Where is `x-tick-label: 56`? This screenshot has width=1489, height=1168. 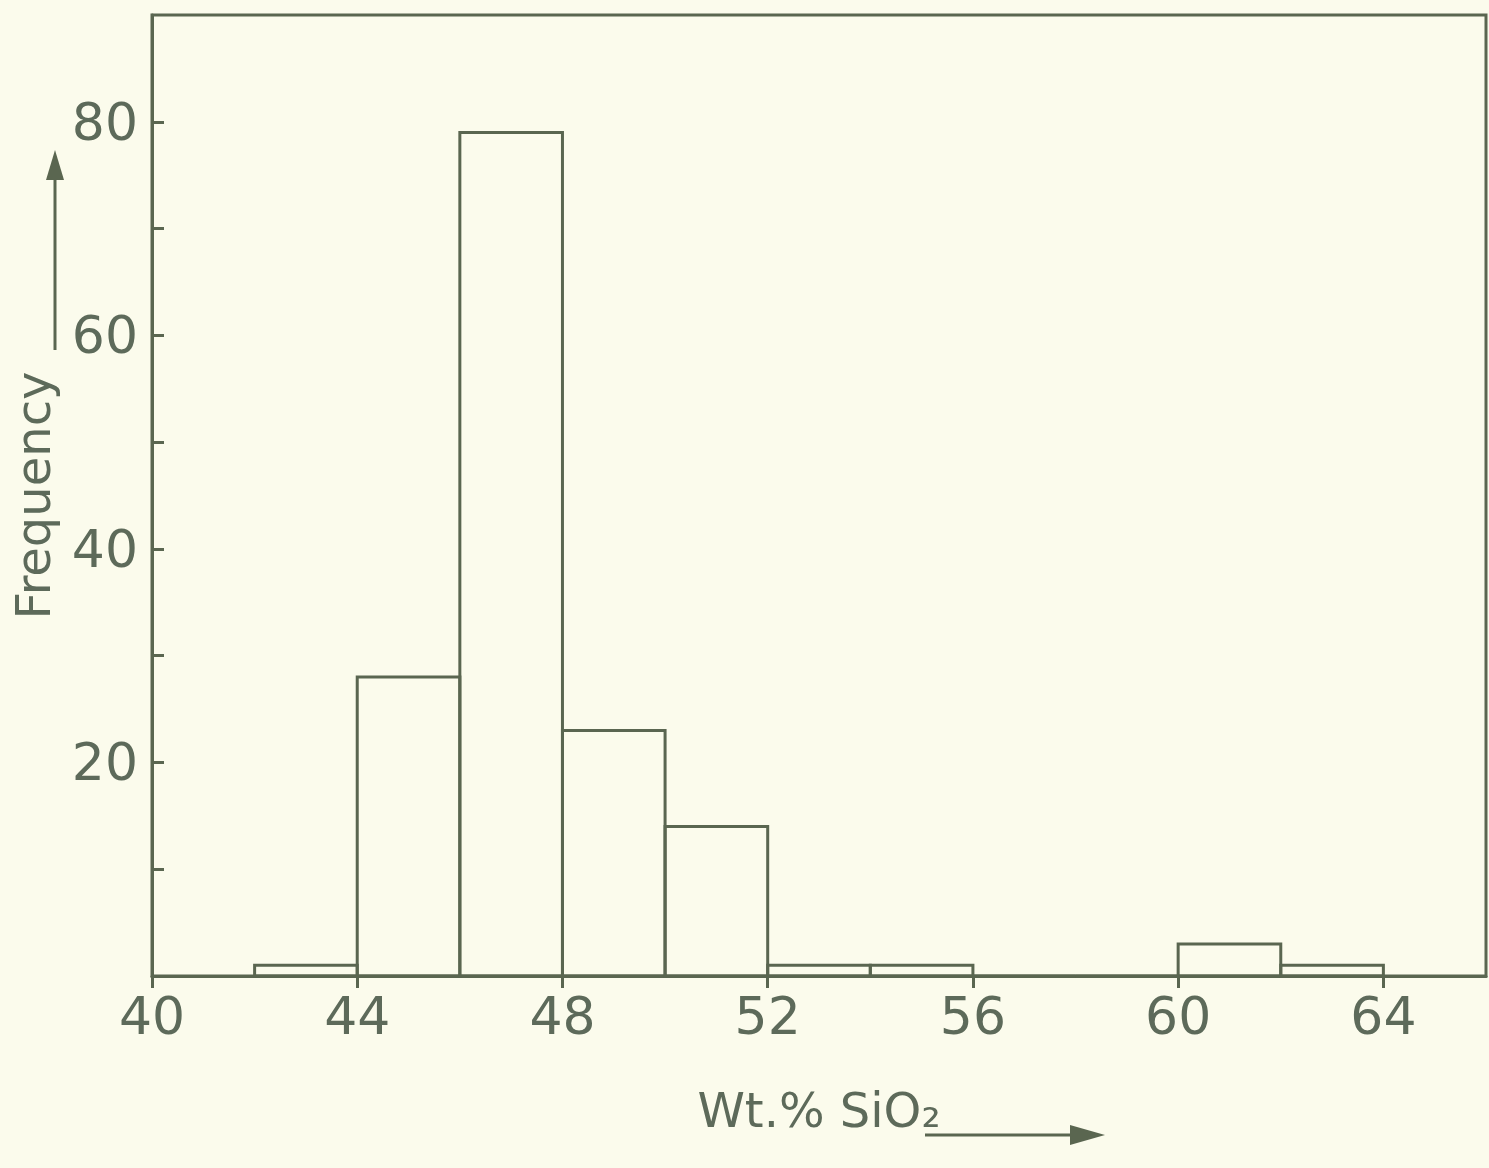
x-tick-label: 56 is located at coordinates (973, 1016).